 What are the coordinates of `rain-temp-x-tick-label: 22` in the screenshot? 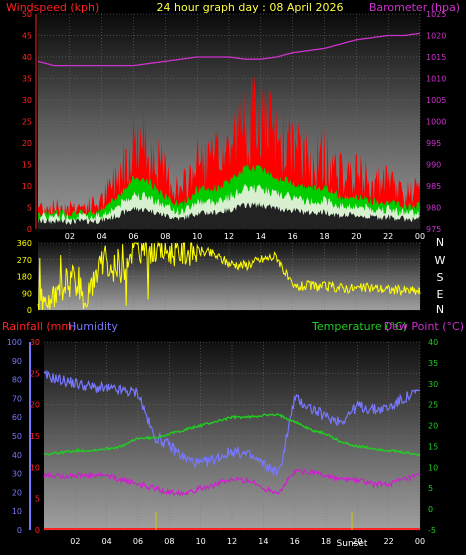 It's located at (389, 541).